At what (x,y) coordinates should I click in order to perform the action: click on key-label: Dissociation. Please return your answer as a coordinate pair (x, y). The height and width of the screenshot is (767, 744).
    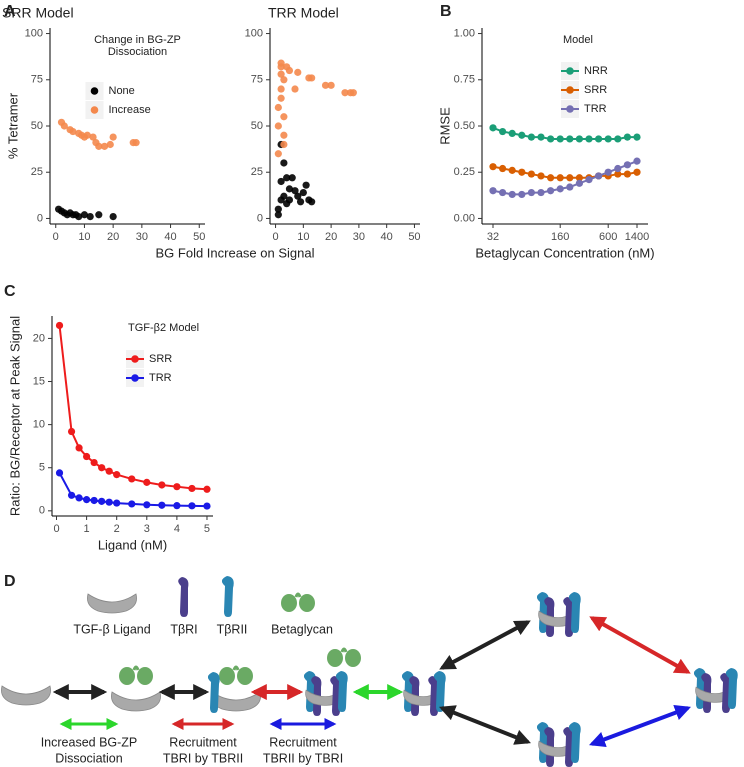
    Looking at the image, I should click on (88, 758).